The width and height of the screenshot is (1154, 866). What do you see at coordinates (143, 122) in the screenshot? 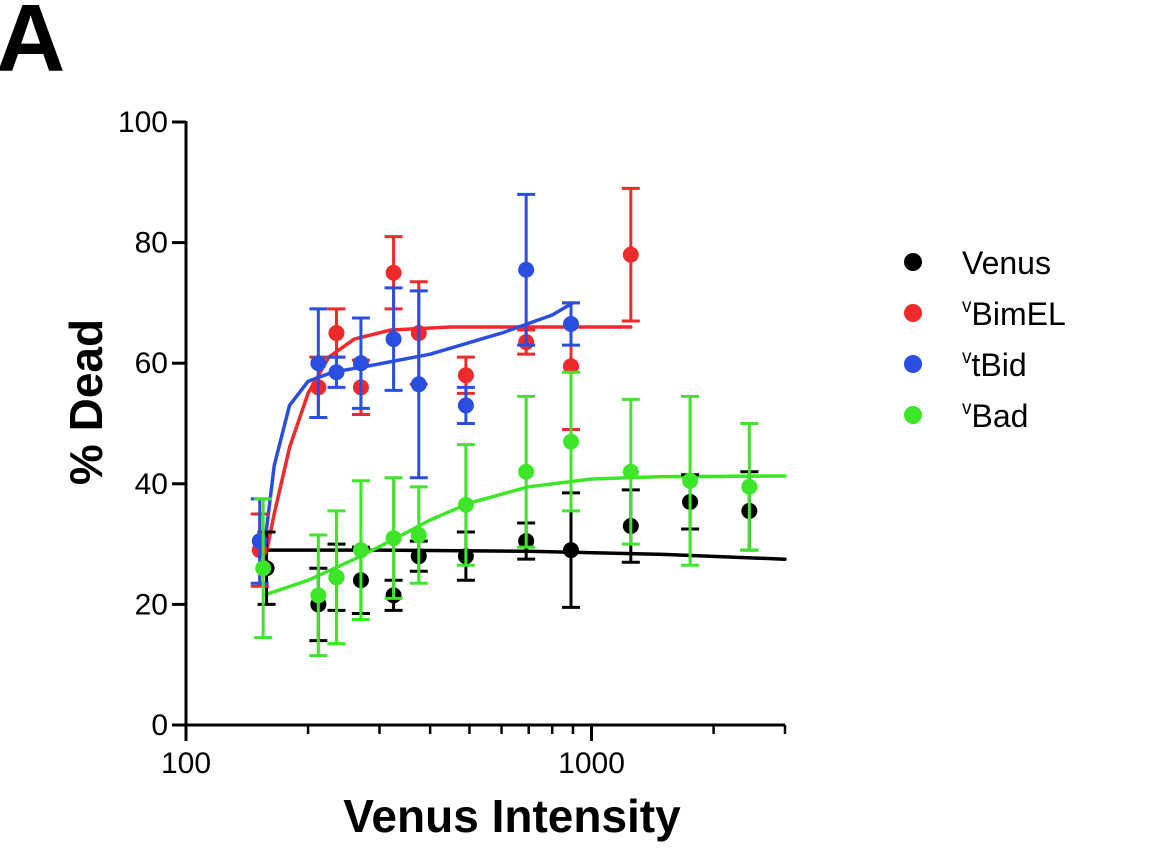
I see `y-tick-label: 100` at bounding box center [143, 122].